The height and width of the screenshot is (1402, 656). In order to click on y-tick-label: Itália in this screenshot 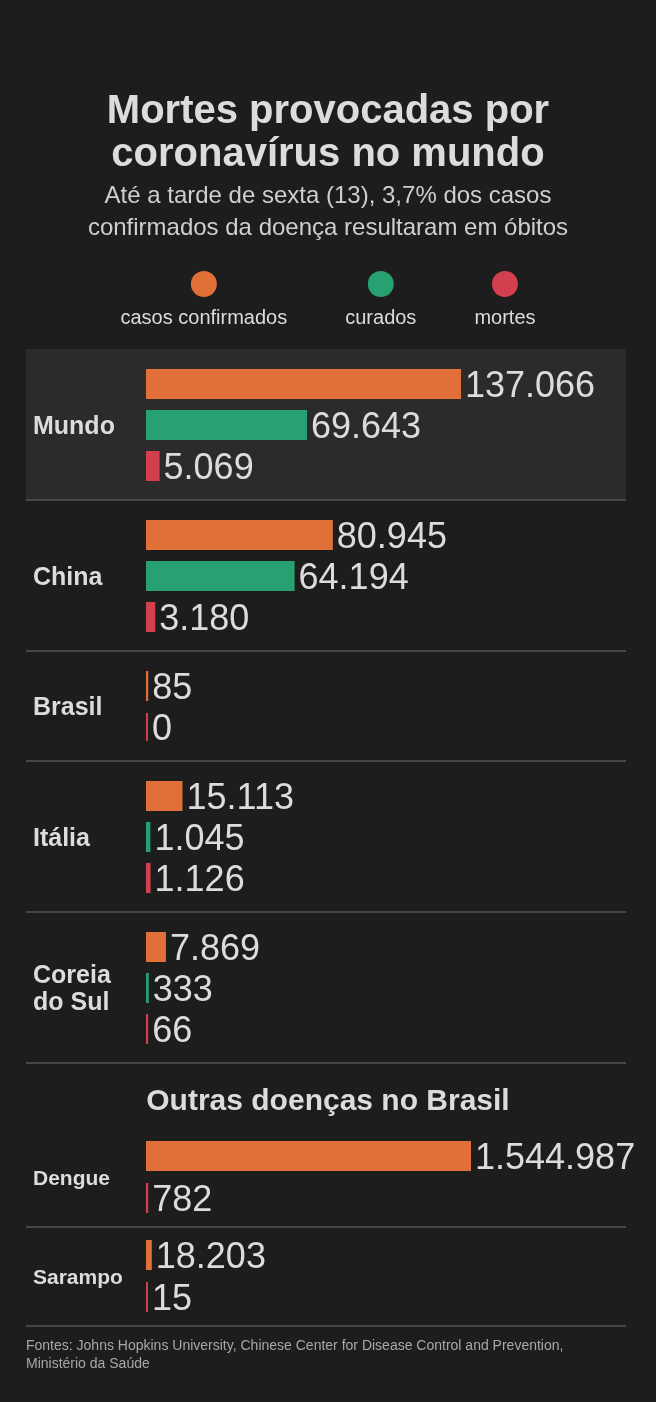, I will do `click(62, 836)`.